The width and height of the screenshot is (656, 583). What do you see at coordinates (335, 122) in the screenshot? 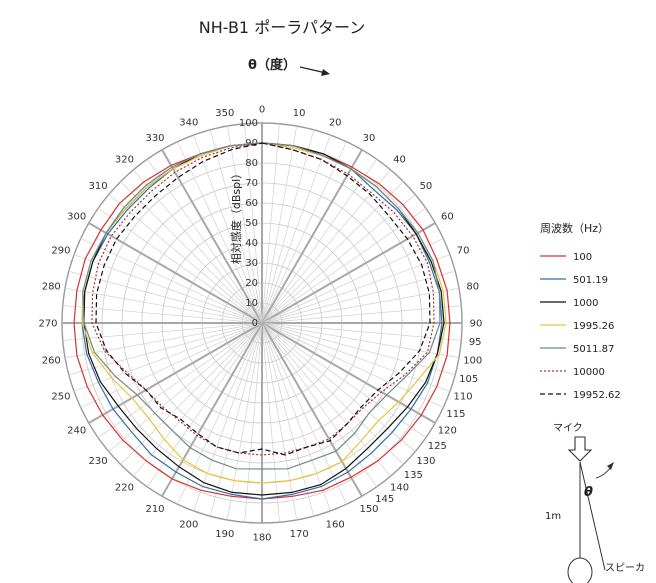
I see `angle-tick-label: 20` at bounding box center [335, 122].